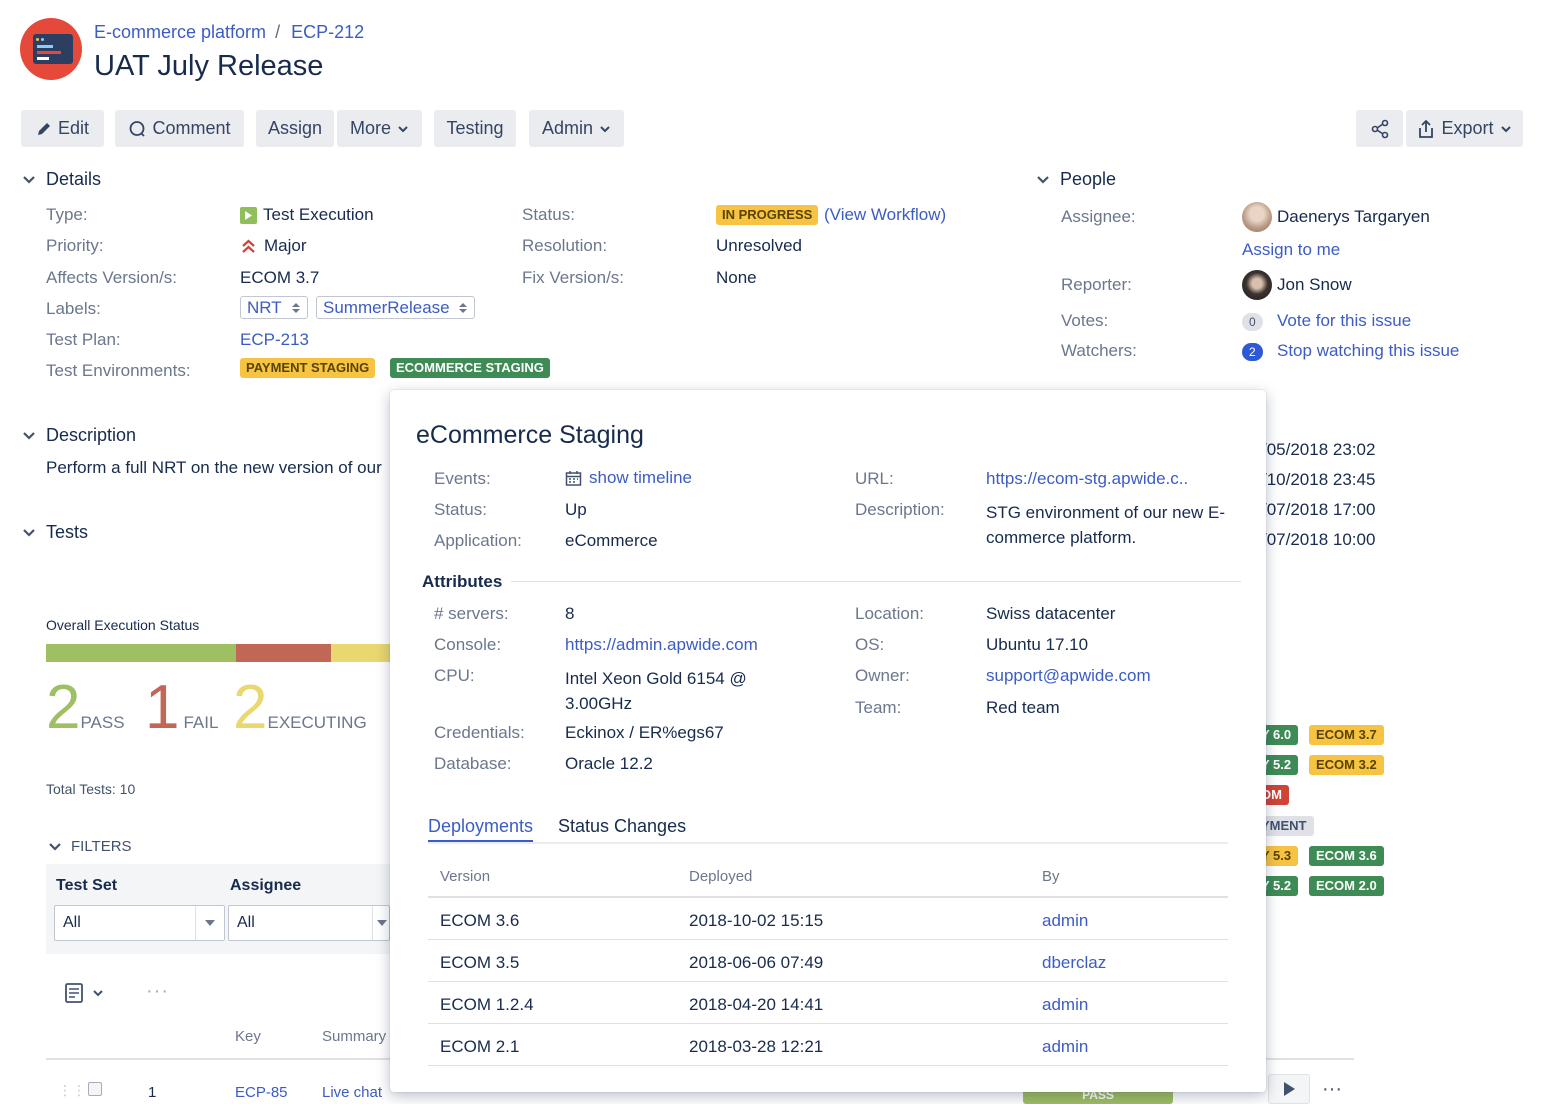 This screenshot has width=1542, height=1104. I want to click on tests-section-toggle: Tests, so click(55, 532).